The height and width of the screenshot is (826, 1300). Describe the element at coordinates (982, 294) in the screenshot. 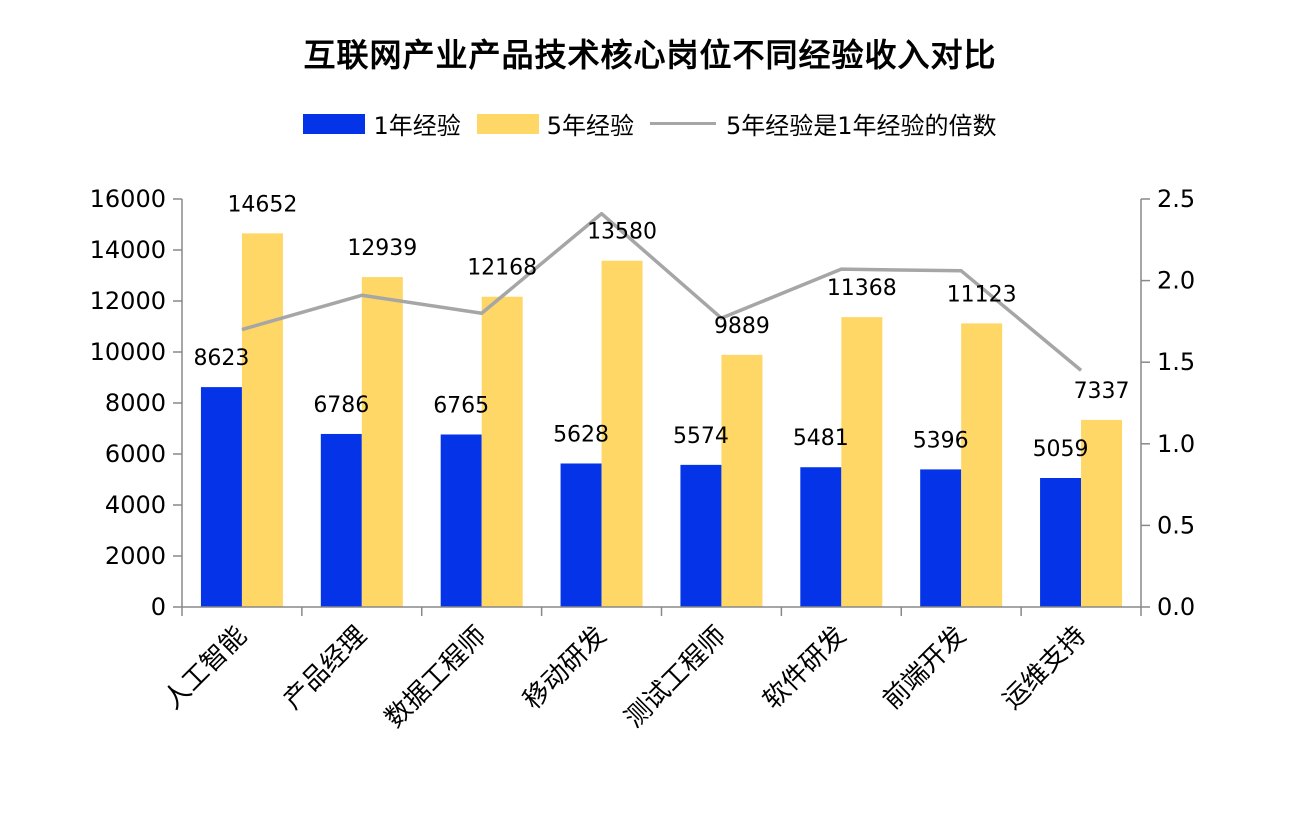

I see `data-label-5yr: 11123` at that location.